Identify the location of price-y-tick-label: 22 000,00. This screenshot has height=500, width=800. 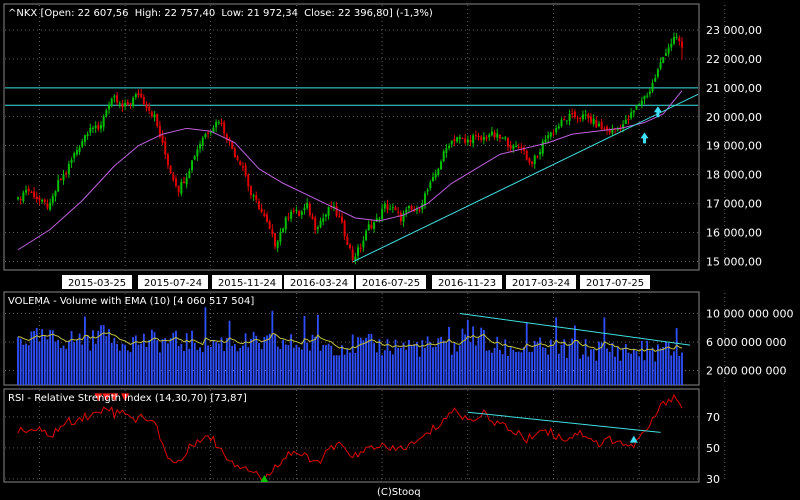
(734, 59).